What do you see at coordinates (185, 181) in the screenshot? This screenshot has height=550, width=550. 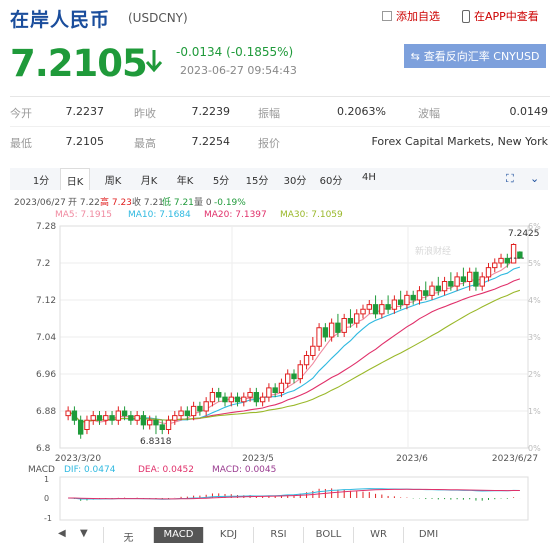 I see `tab-yearly: 年K` at bounding box center [185, 181].